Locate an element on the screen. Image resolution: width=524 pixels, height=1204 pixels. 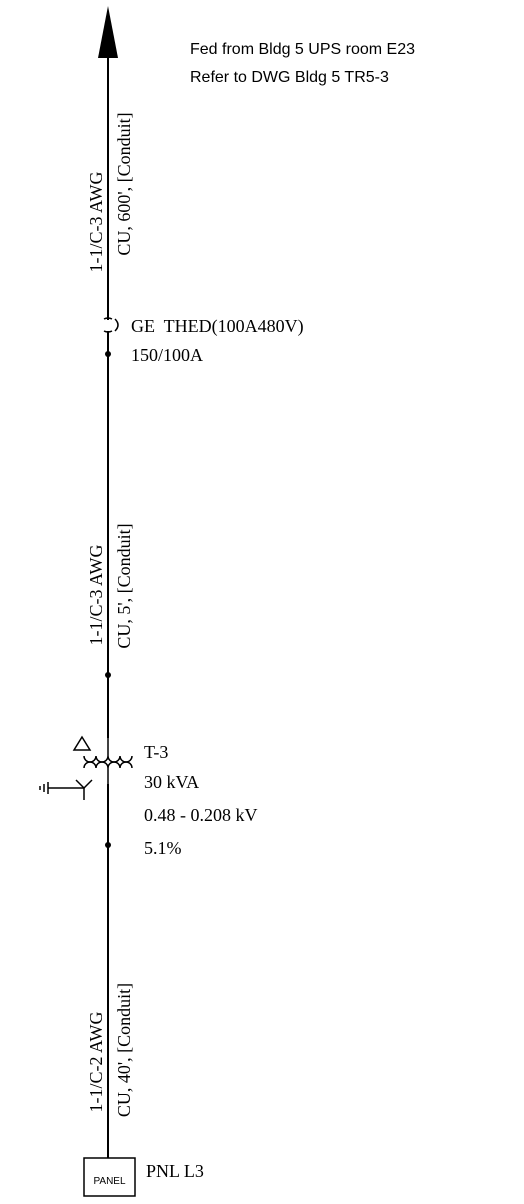
breaker-rating-label: 150/100A is located at coordinates (167, 355).